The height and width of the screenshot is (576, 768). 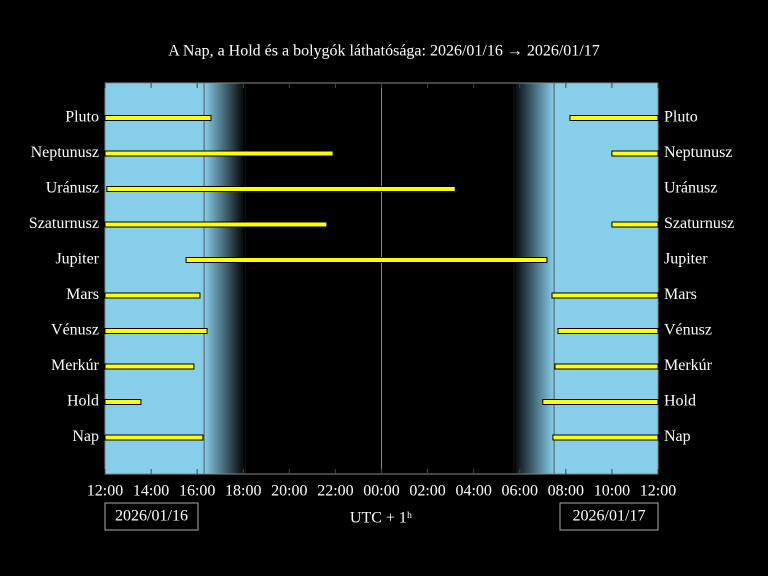 What do you see at coordinates (225, 278) in the screenshot?
I see `dusk` at bounding box center [225, 278].